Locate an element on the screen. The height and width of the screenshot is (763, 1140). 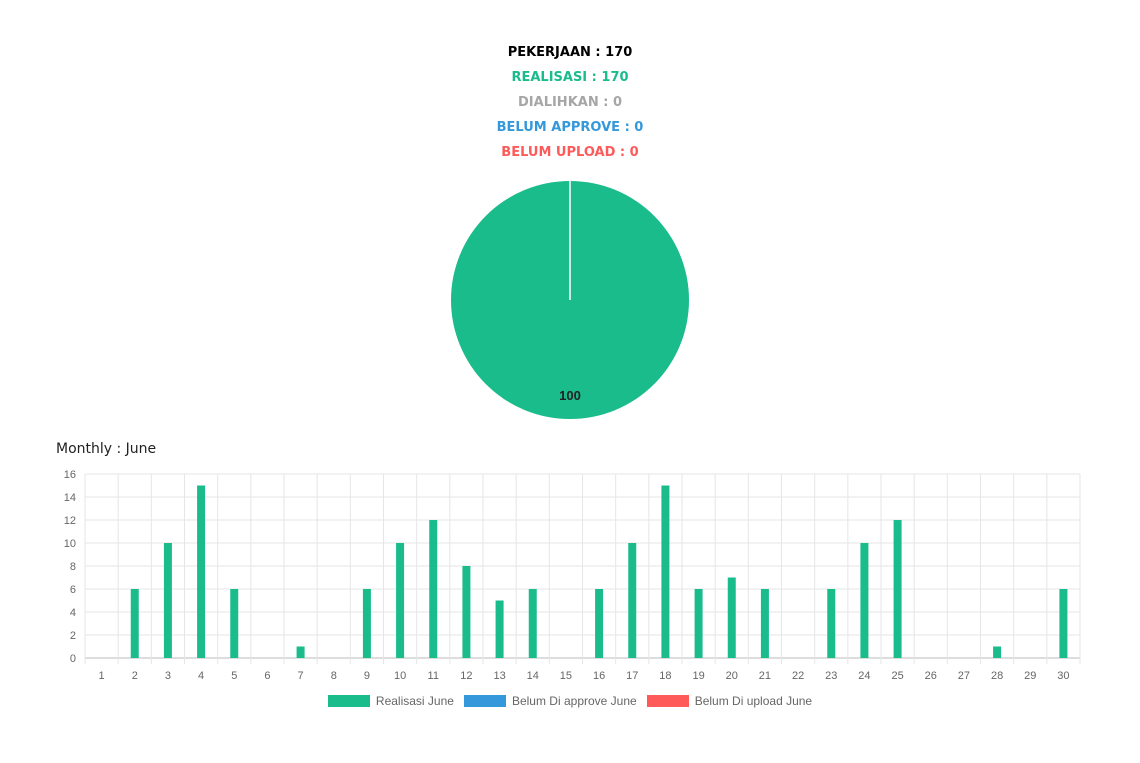
x-tick-label: 2 is located at coordinates (135, 676).